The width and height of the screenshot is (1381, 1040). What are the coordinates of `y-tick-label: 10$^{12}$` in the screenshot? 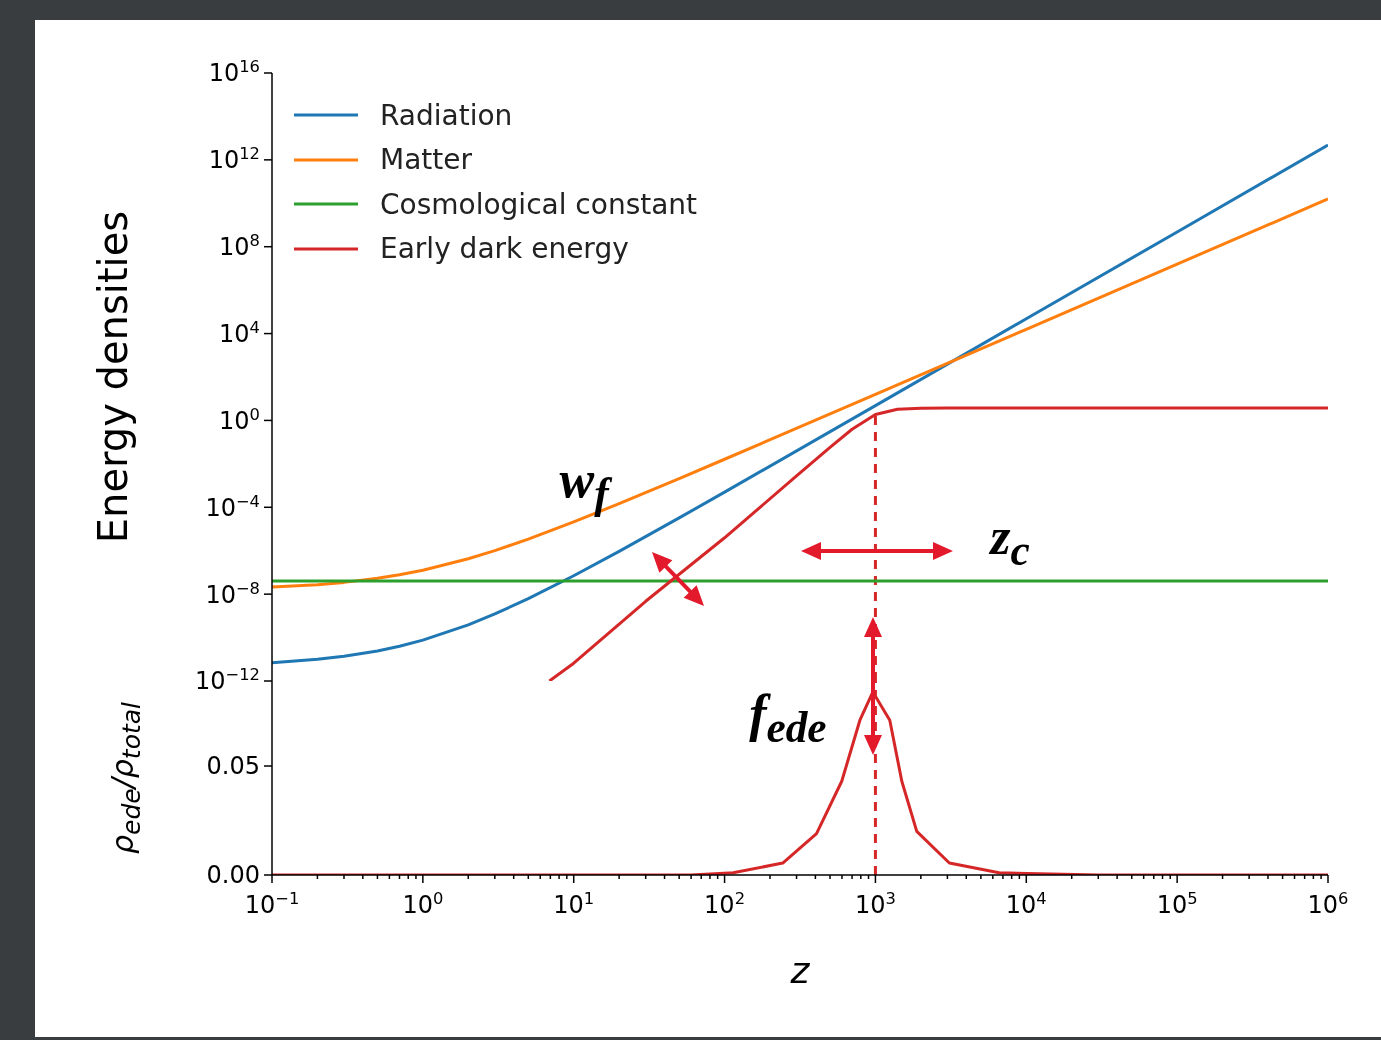 It's located at (234, 159).